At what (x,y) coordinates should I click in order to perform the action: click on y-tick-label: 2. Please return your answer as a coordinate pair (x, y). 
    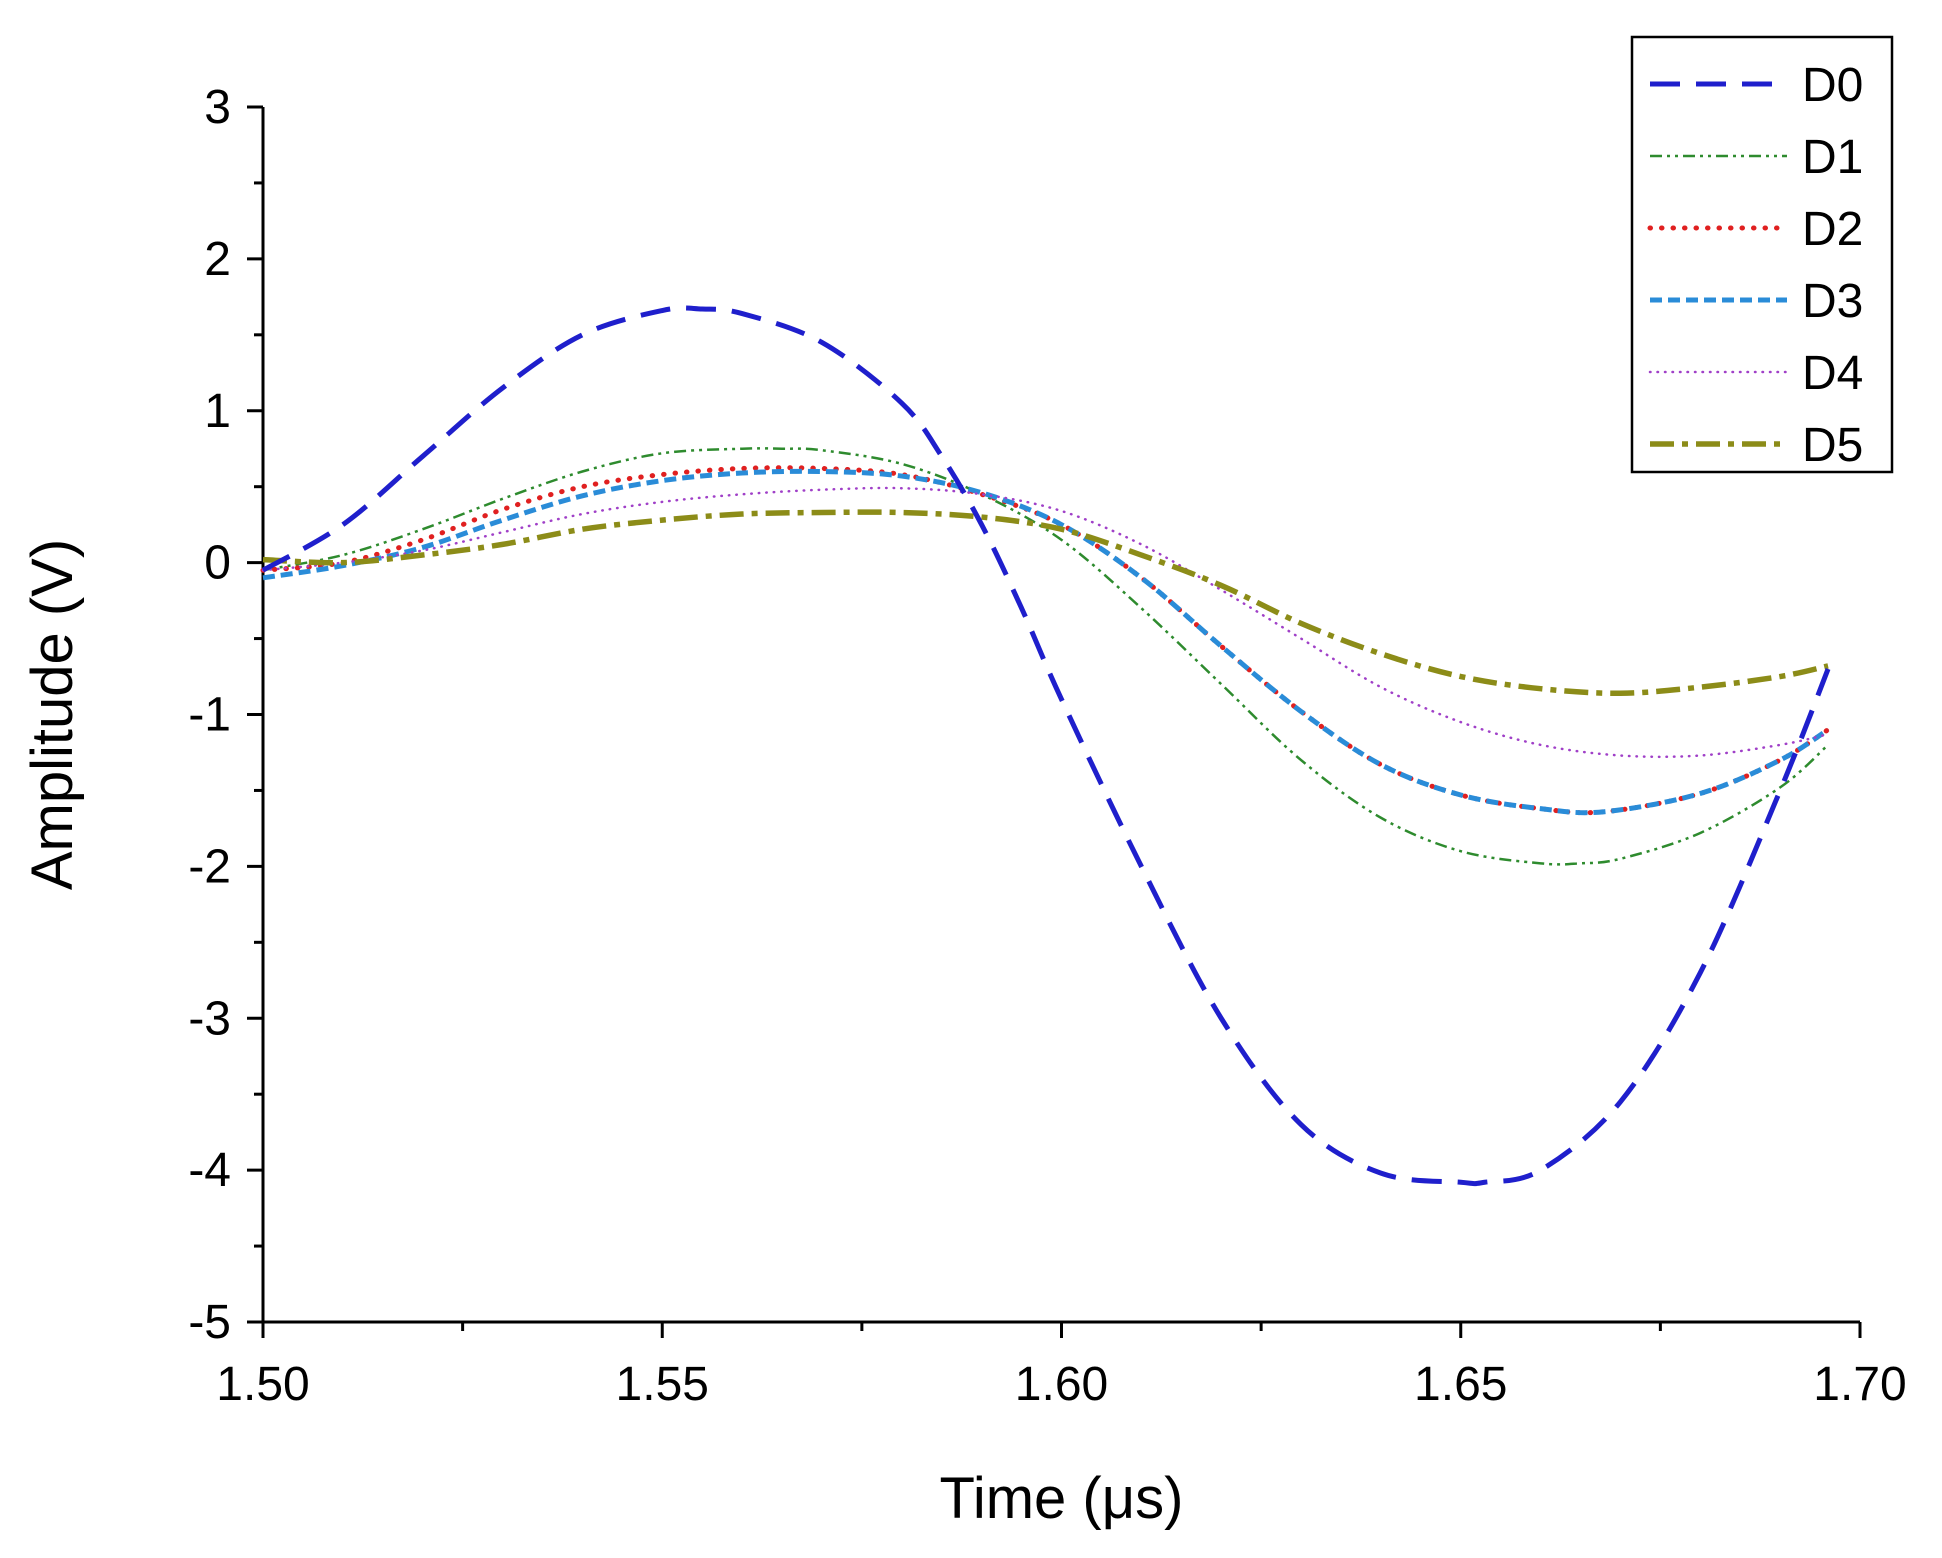
    Looking at the image, I should click on (217, 259).